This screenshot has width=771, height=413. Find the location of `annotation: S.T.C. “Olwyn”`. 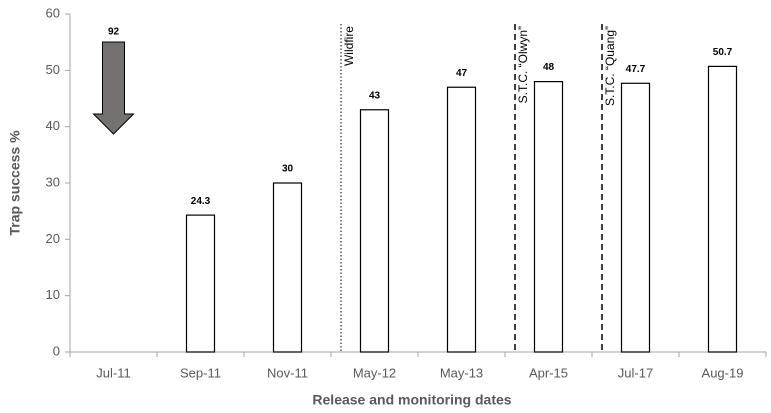

annotation: S.T.C. “Olwyn” is located at coordinates (523, 64).